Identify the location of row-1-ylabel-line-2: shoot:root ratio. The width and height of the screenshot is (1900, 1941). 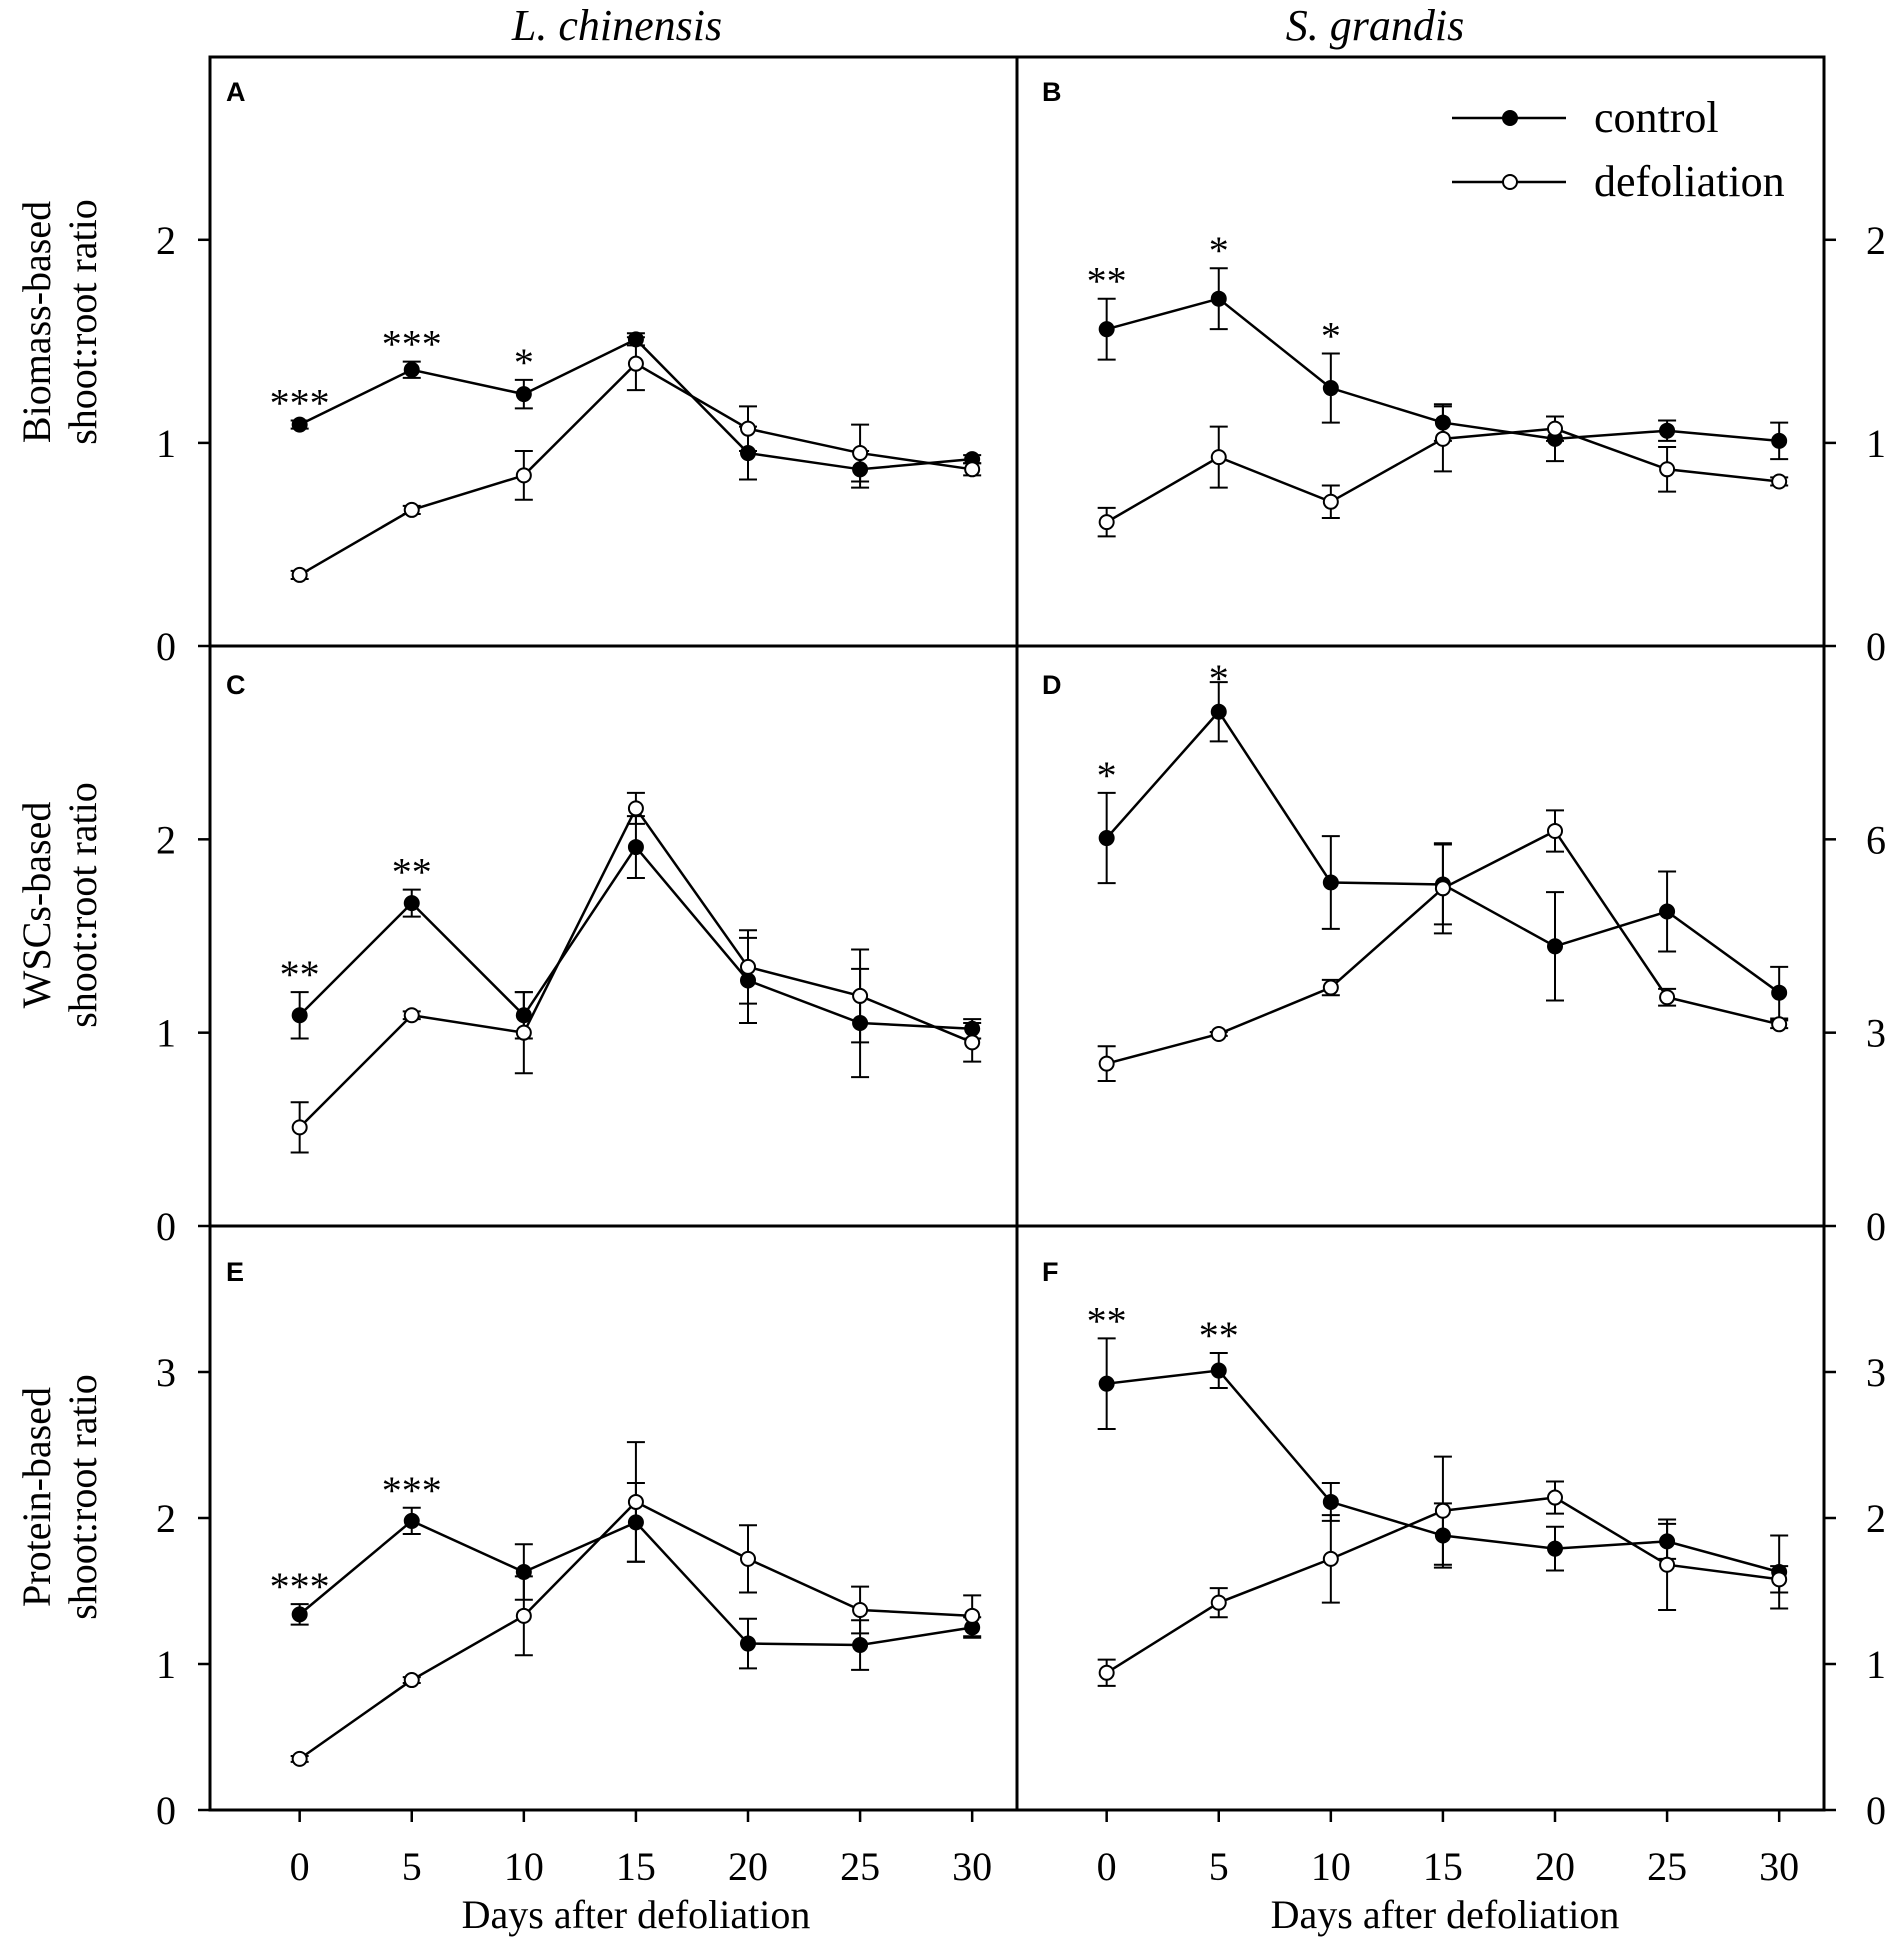
(82, 322).